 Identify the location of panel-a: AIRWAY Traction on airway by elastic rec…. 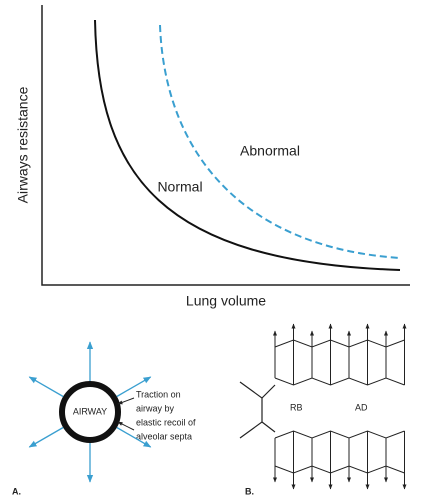
(104, 418).